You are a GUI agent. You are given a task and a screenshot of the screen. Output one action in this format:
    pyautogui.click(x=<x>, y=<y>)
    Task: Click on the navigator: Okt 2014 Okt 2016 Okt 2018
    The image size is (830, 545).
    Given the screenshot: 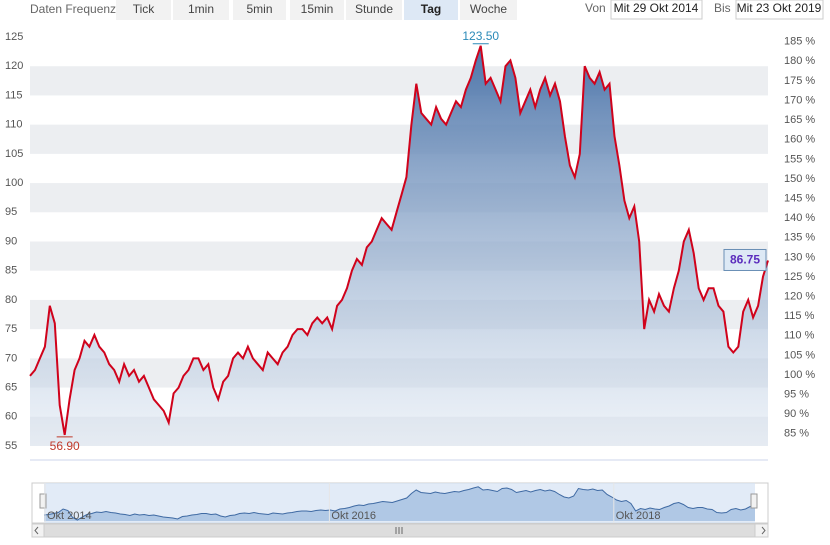 What is the action you would take?
    pyautogui.click(x=400, y=510)
    